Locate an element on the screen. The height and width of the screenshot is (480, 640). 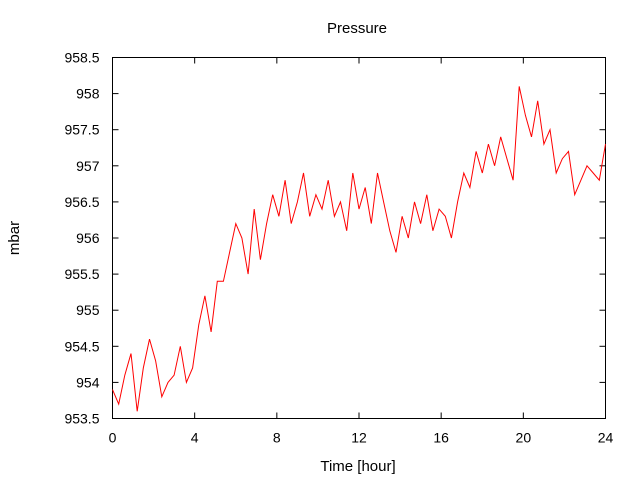
y-tick-label: 956 is located at coordinates (88, 238).